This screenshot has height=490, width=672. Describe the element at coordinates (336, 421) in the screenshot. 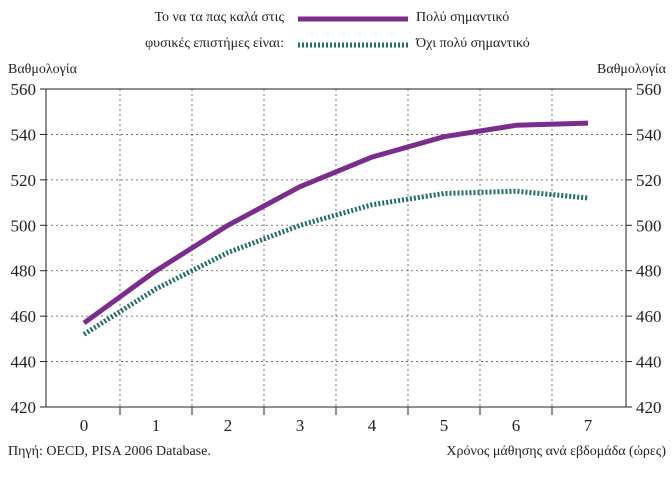

I see `x-axis: 0 1 2 3 4 5 6 7` at that location.